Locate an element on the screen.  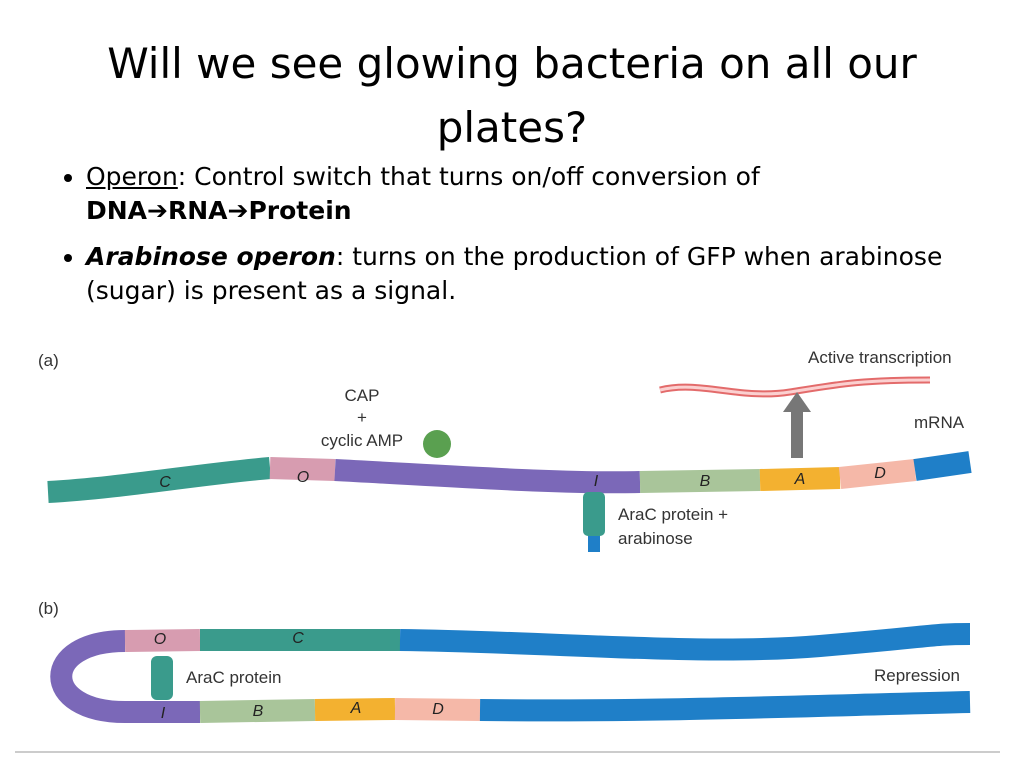
label: CAP is located at coordinates (362, 395).